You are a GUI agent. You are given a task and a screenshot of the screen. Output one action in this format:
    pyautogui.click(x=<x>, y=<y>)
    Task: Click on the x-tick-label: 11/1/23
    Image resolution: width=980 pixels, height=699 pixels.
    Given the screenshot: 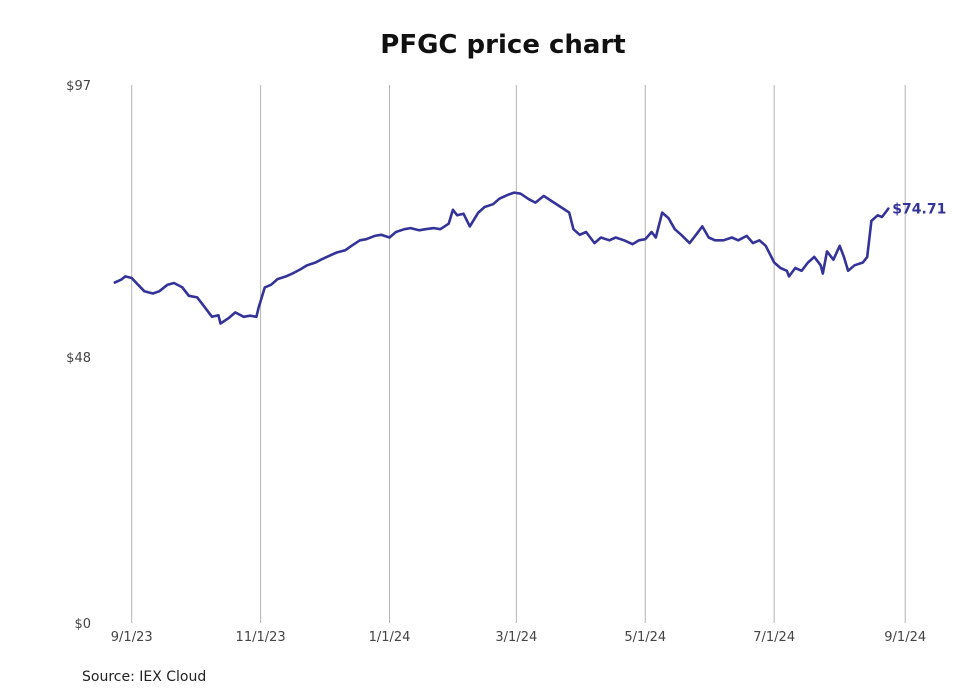 What is the action you would take?
    pyautogui.click(x=261, y=637)
    